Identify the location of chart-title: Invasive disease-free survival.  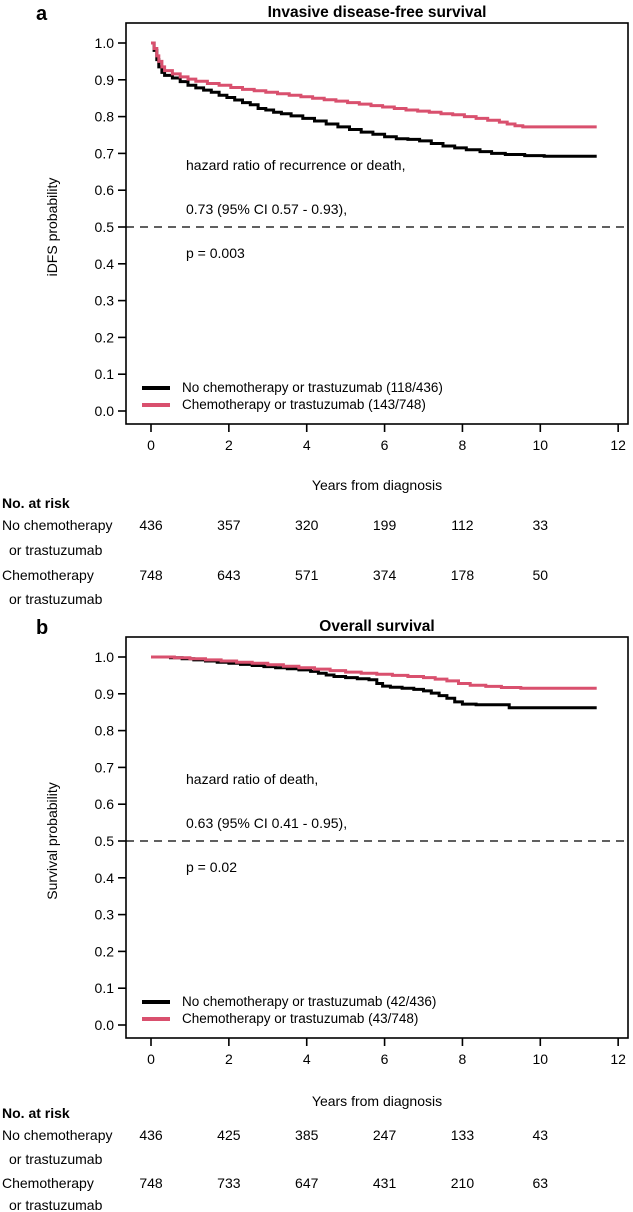
(377, 12).